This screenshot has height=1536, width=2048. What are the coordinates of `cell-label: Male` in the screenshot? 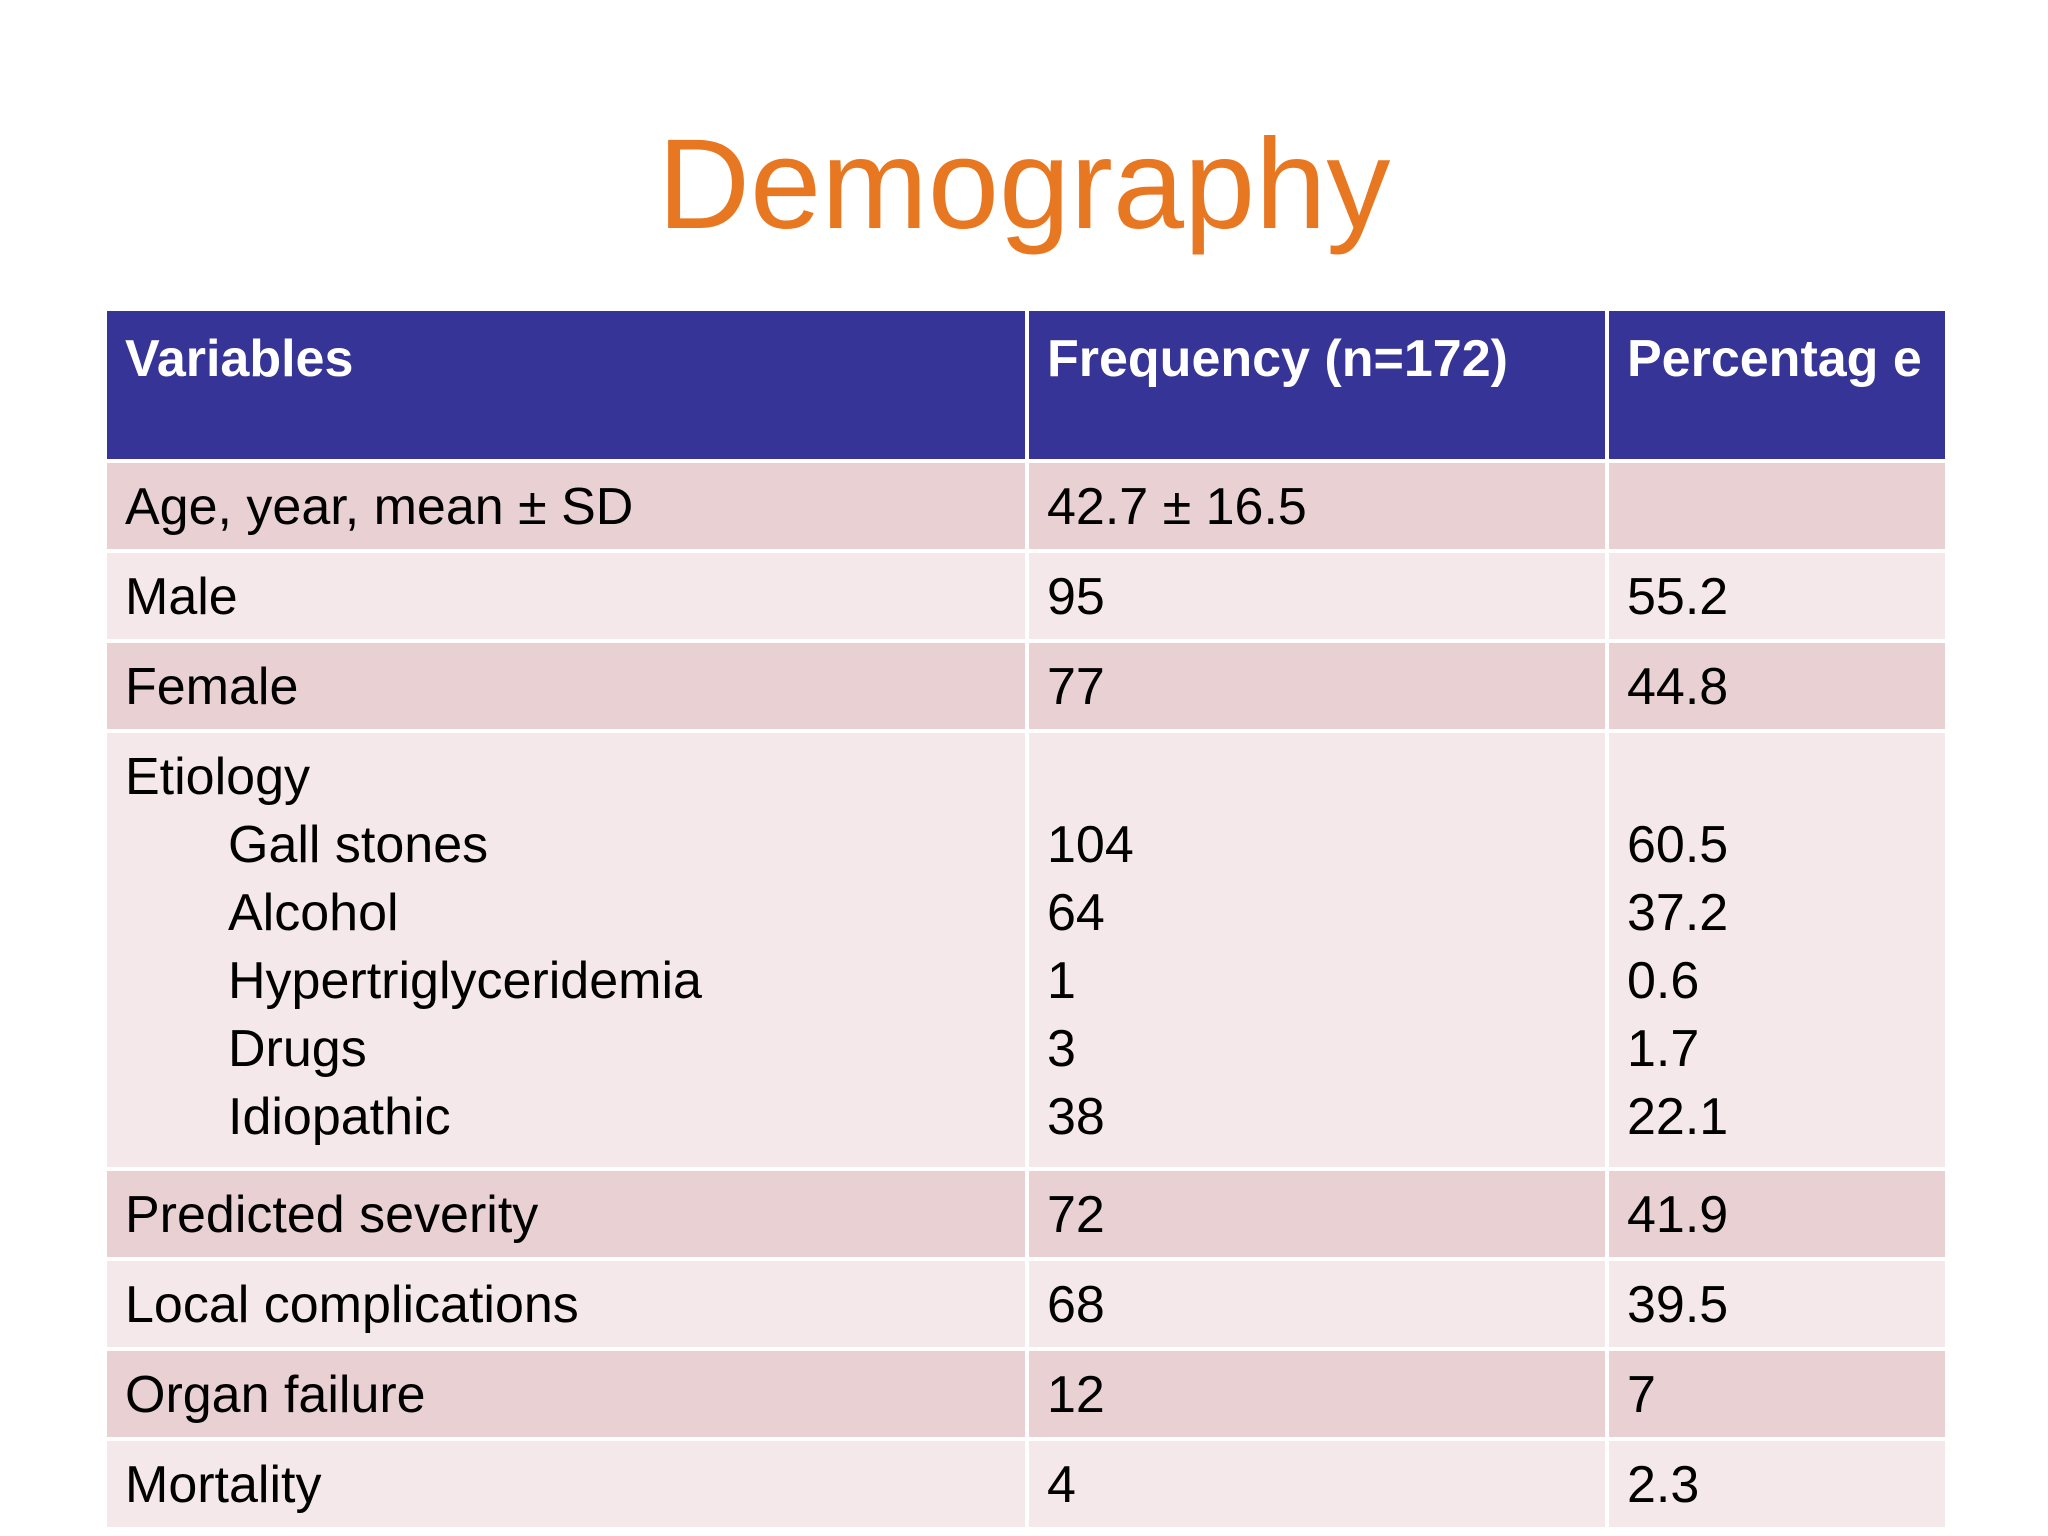 It's located at (566, 596).